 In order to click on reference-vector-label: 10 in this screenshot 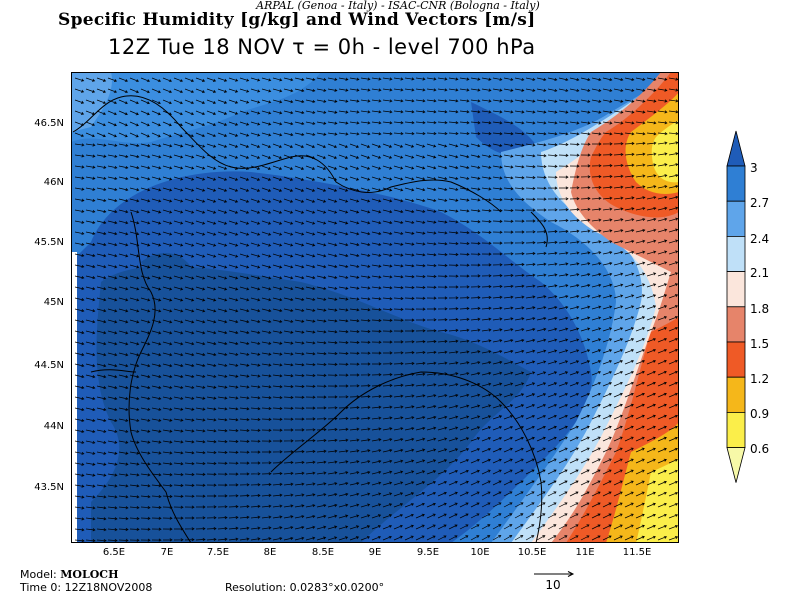, I will do `click(553, 585)`.